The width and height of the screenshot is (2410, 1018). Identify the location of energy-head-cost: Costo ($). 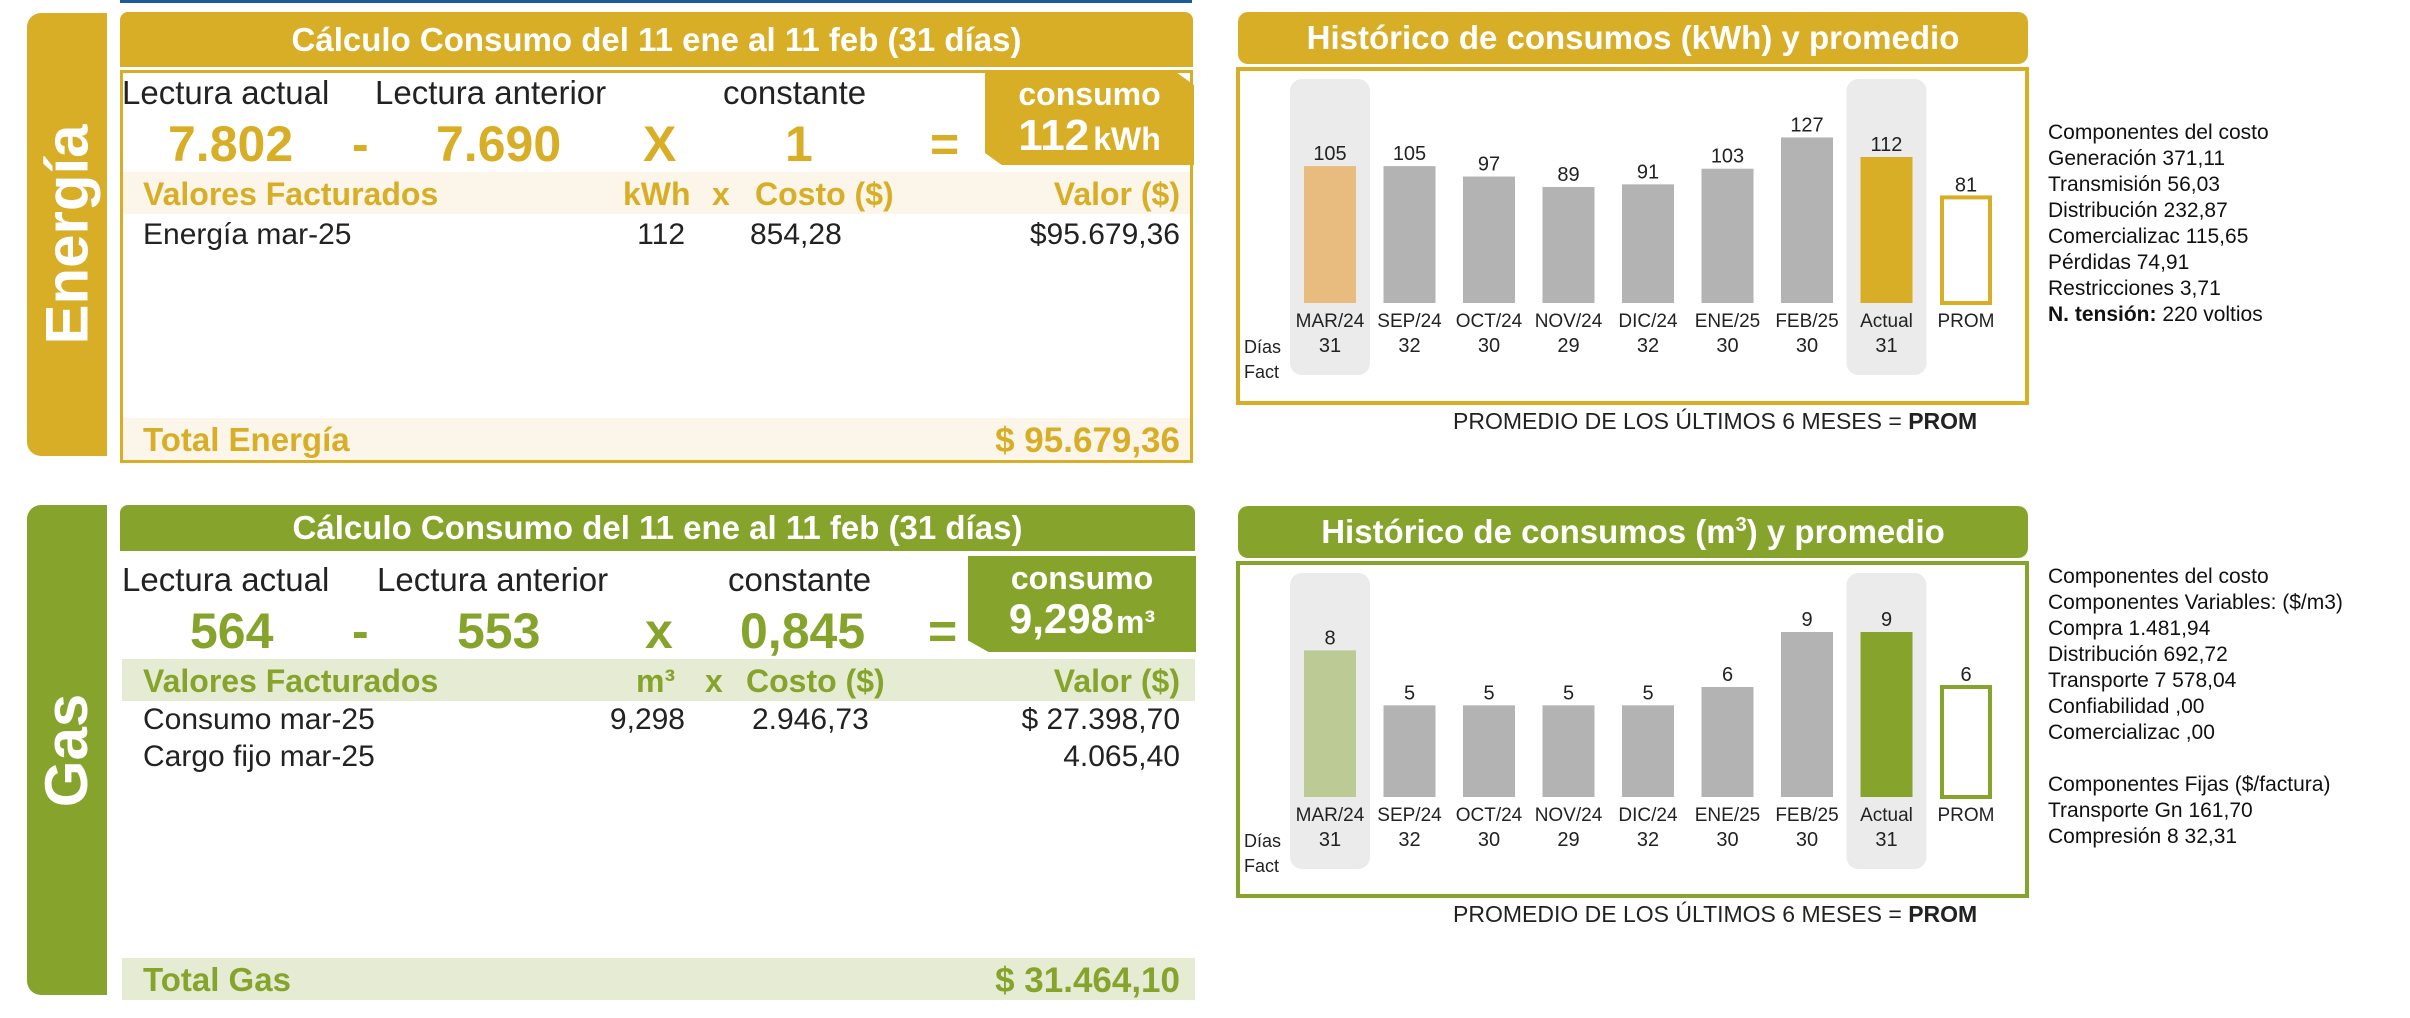
(824, 194).